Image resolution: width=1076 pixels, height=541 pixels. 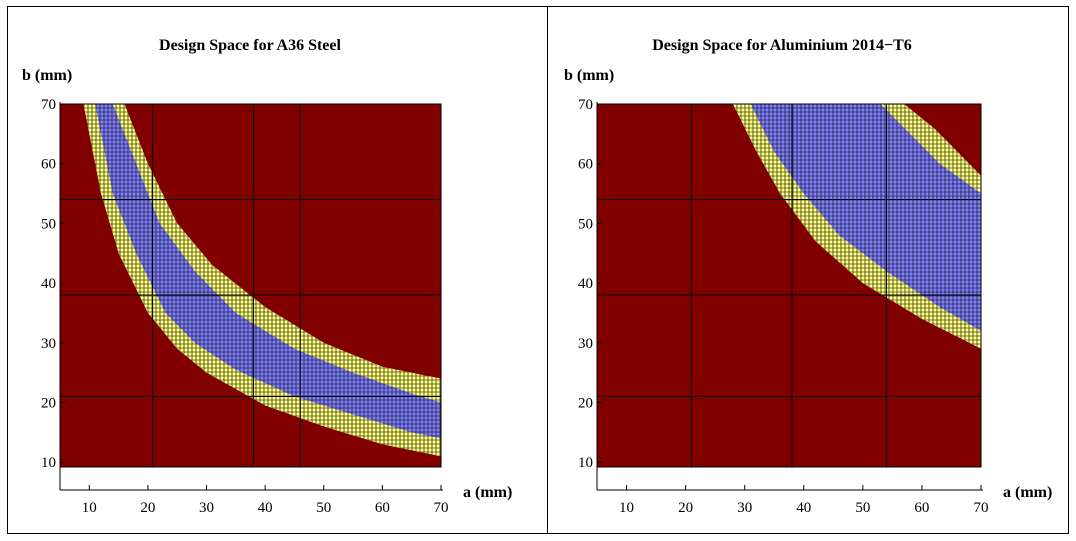 I want to click on panel-divider, so click(x=547, y=270).